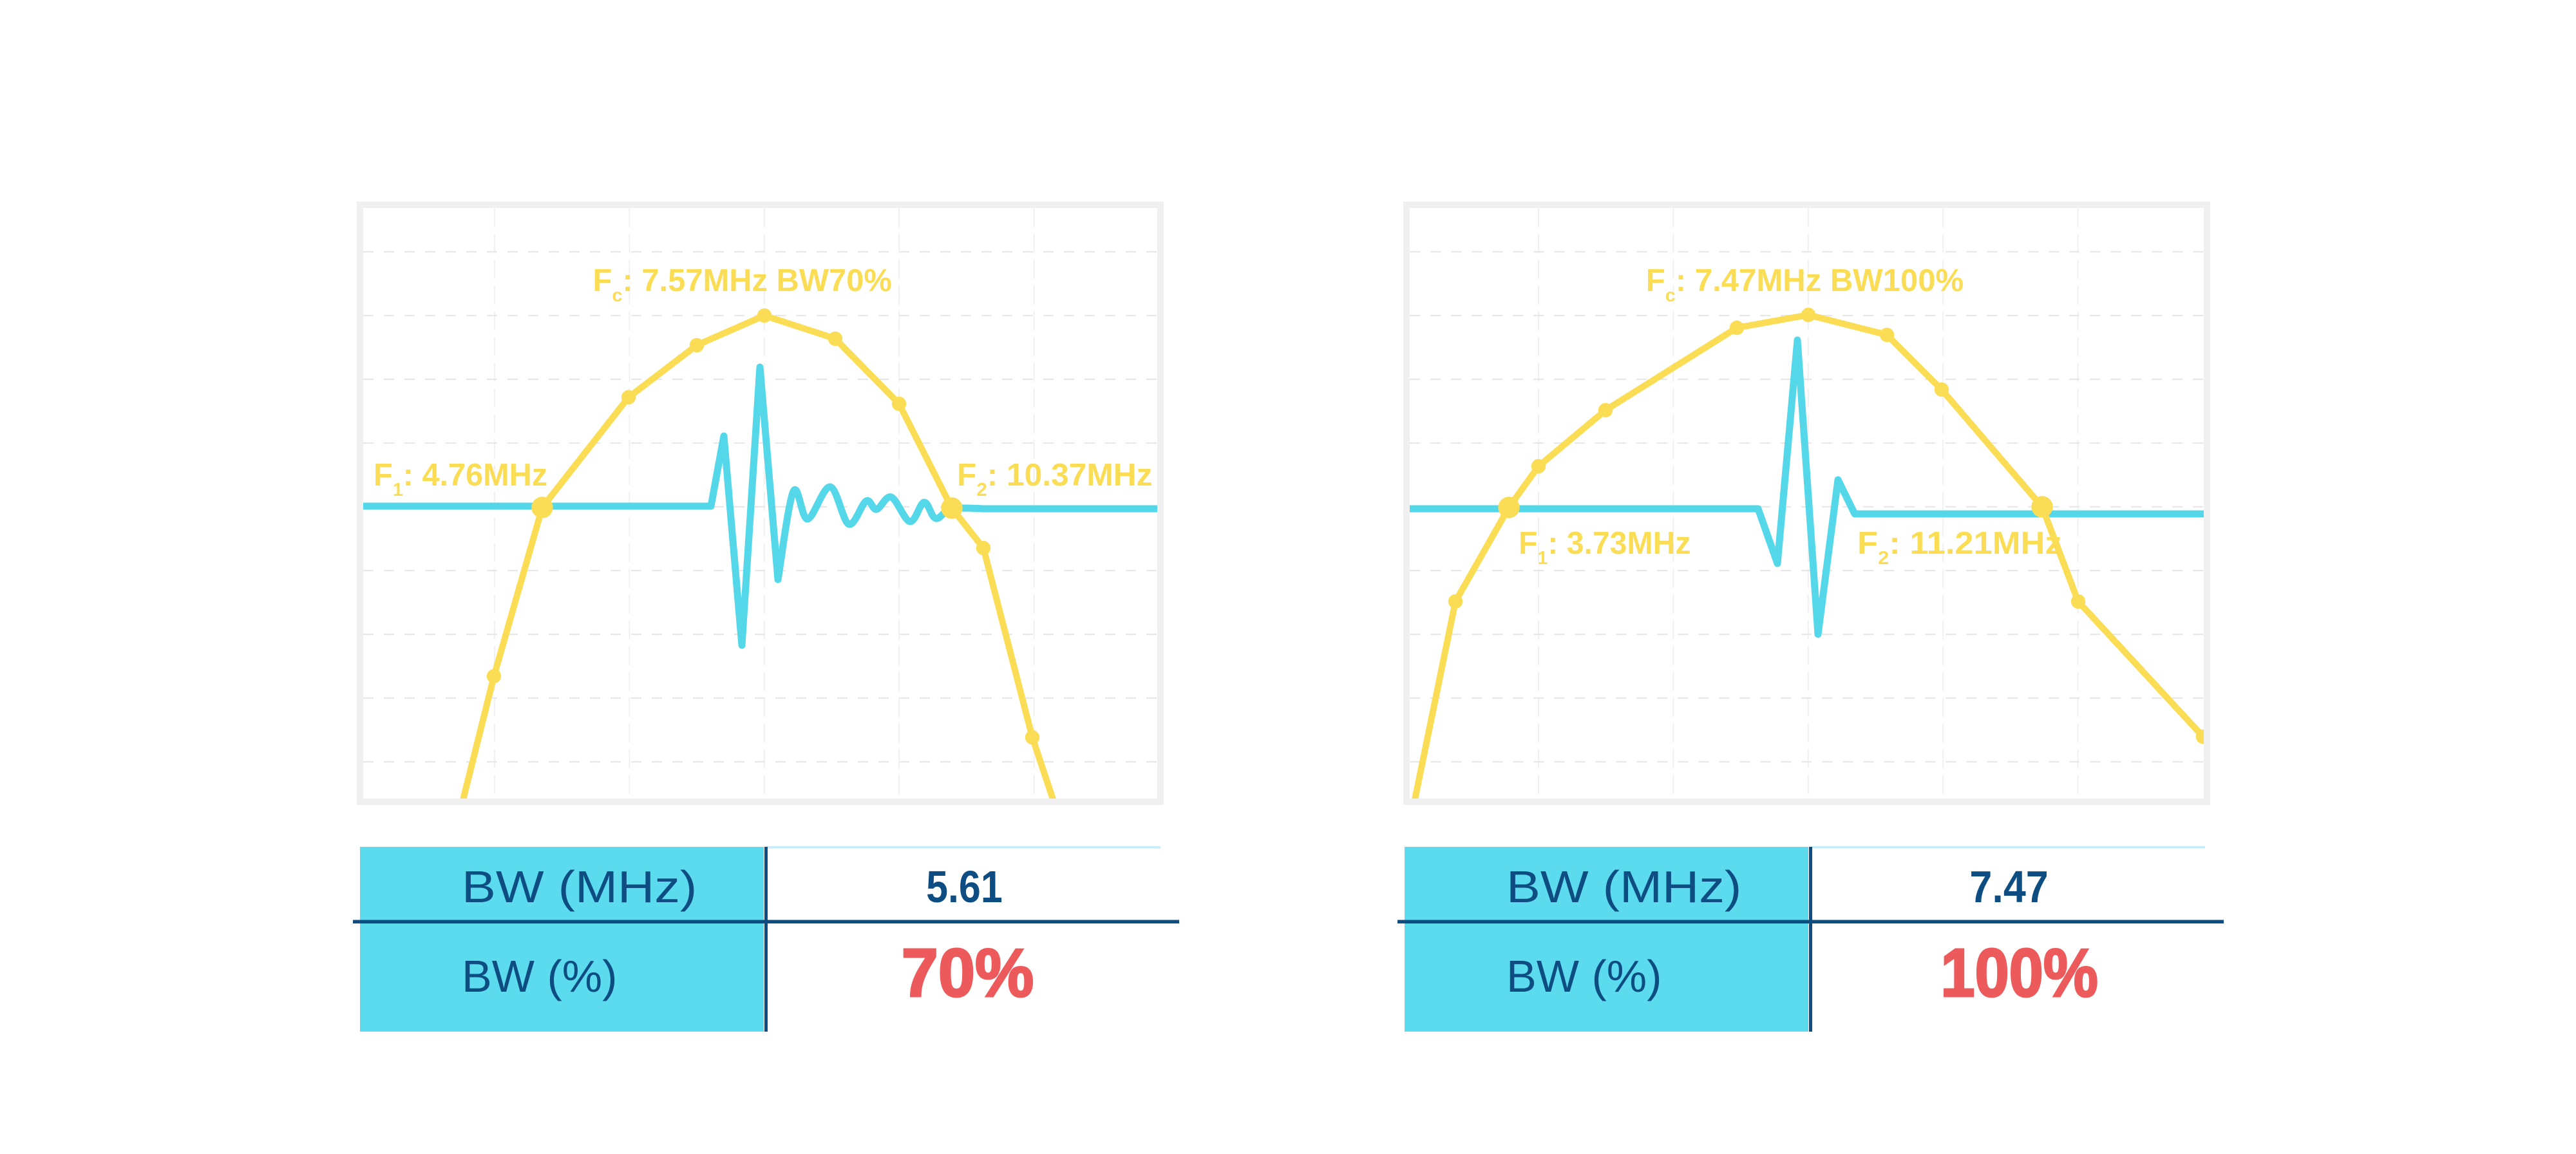  I want to click on svg-text: 5.61, so click(965, 887).